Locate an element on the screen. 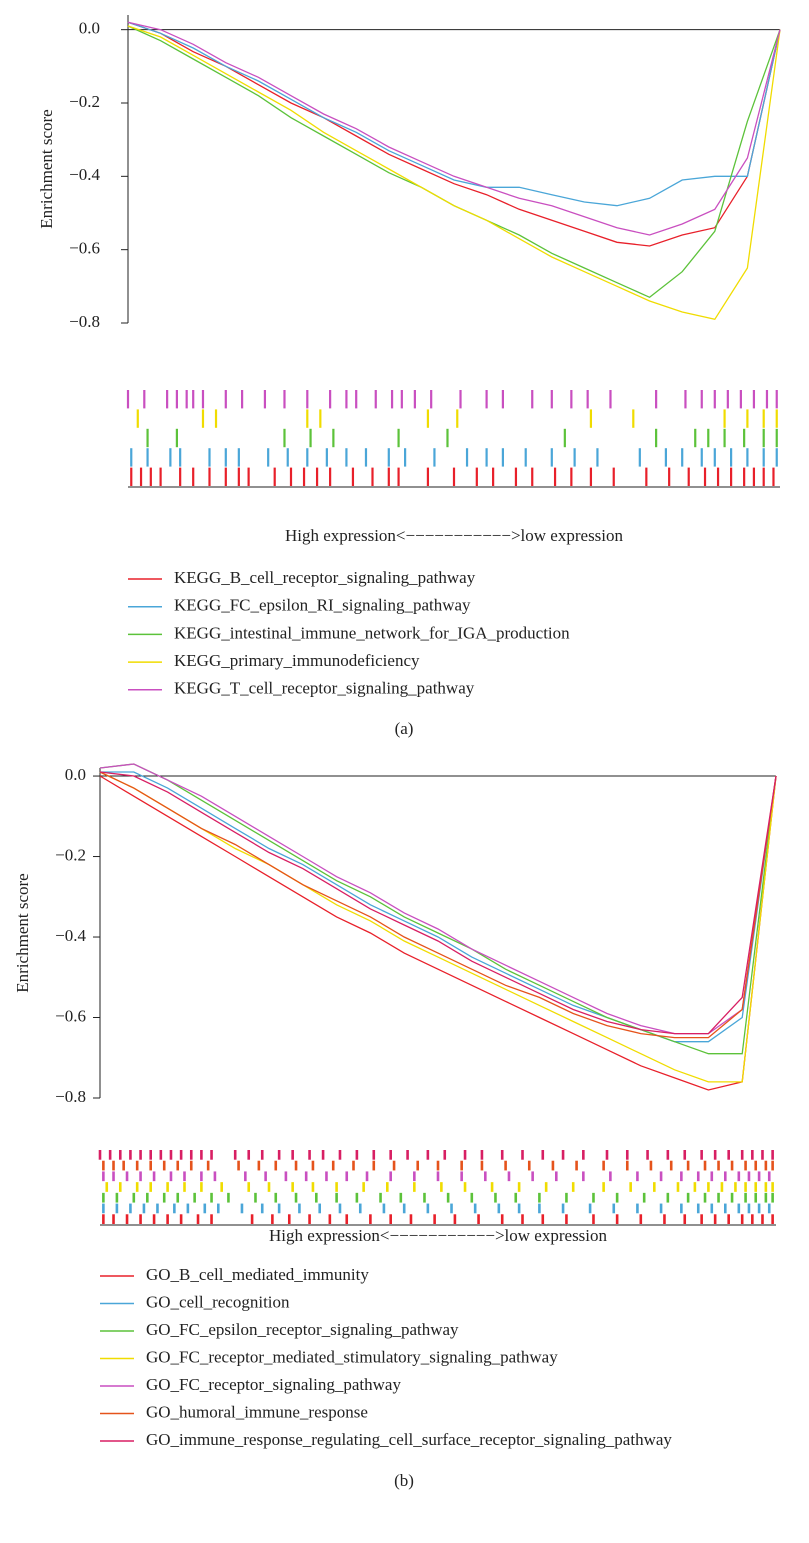 This screenshot has height=1543, width=809. legend-label: KEGG_T_cell_receptor_signaling_pathway is located at coordinates (324, 688).